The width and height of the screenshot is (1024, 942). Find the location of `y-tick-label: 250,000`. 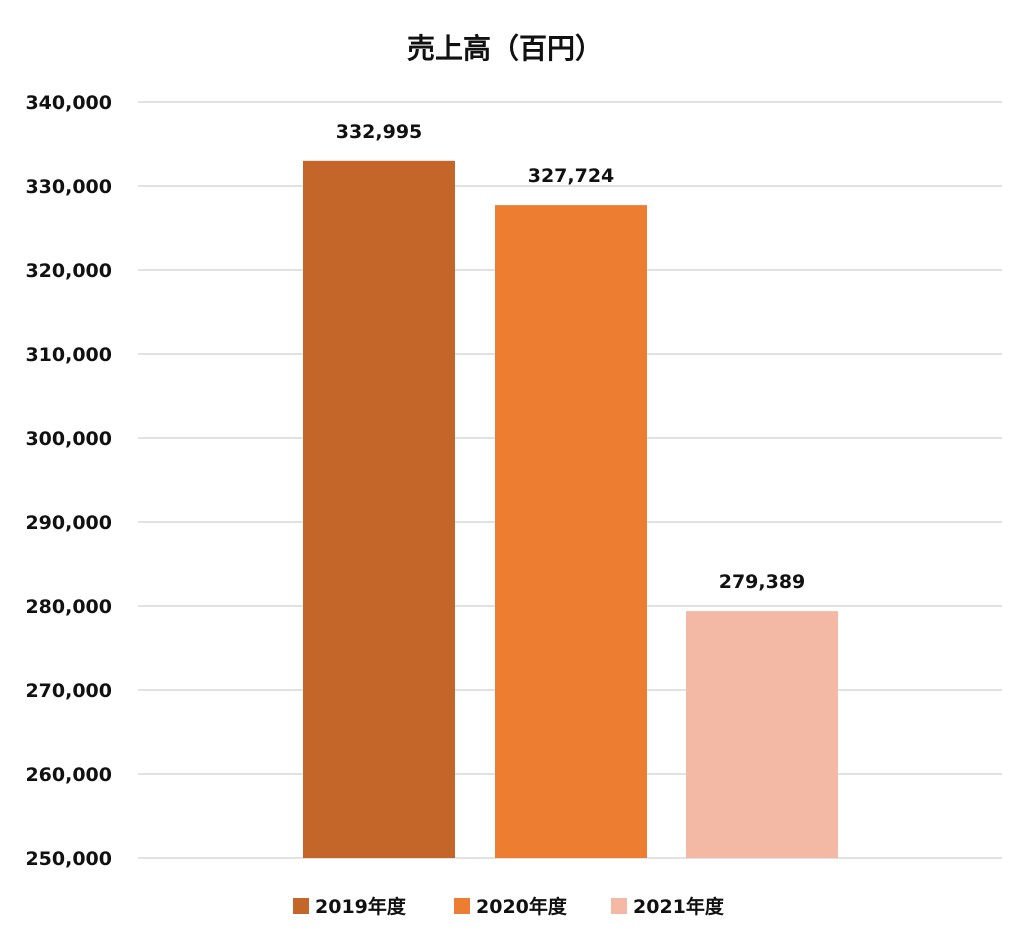

y-tick-label: 250,000 is located at coordinates (68, 859).